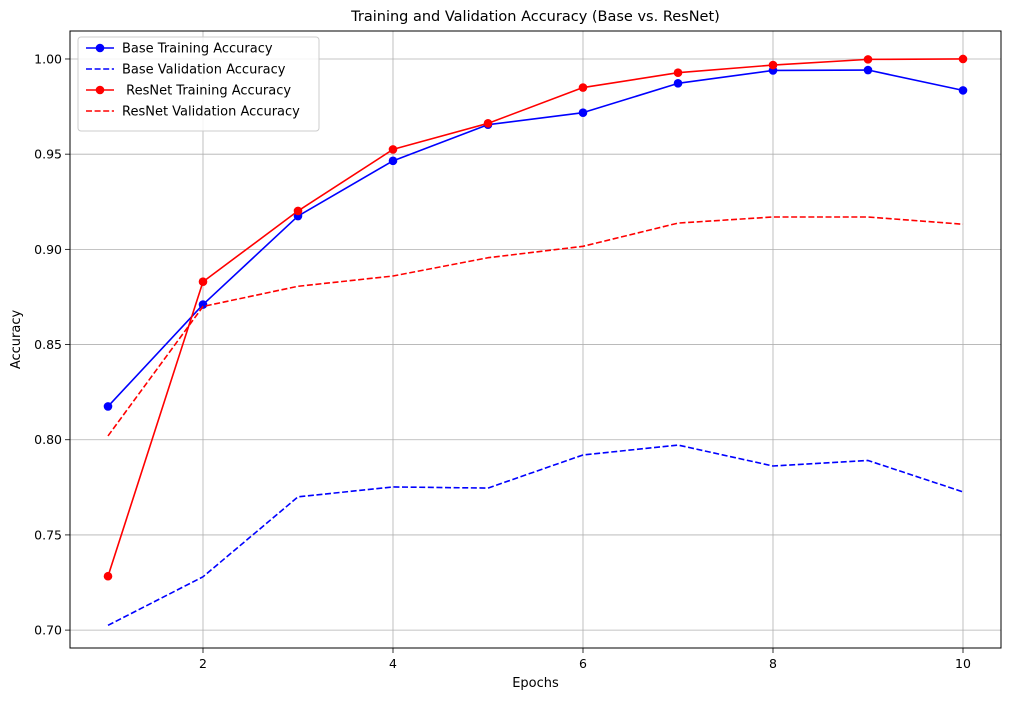 The image size is (1010, 703). What do you see at coordinates (206, 91) in the screenshot?
I see `legend-label: ResNet Training Accuracy` at bounding box center [206, 91].